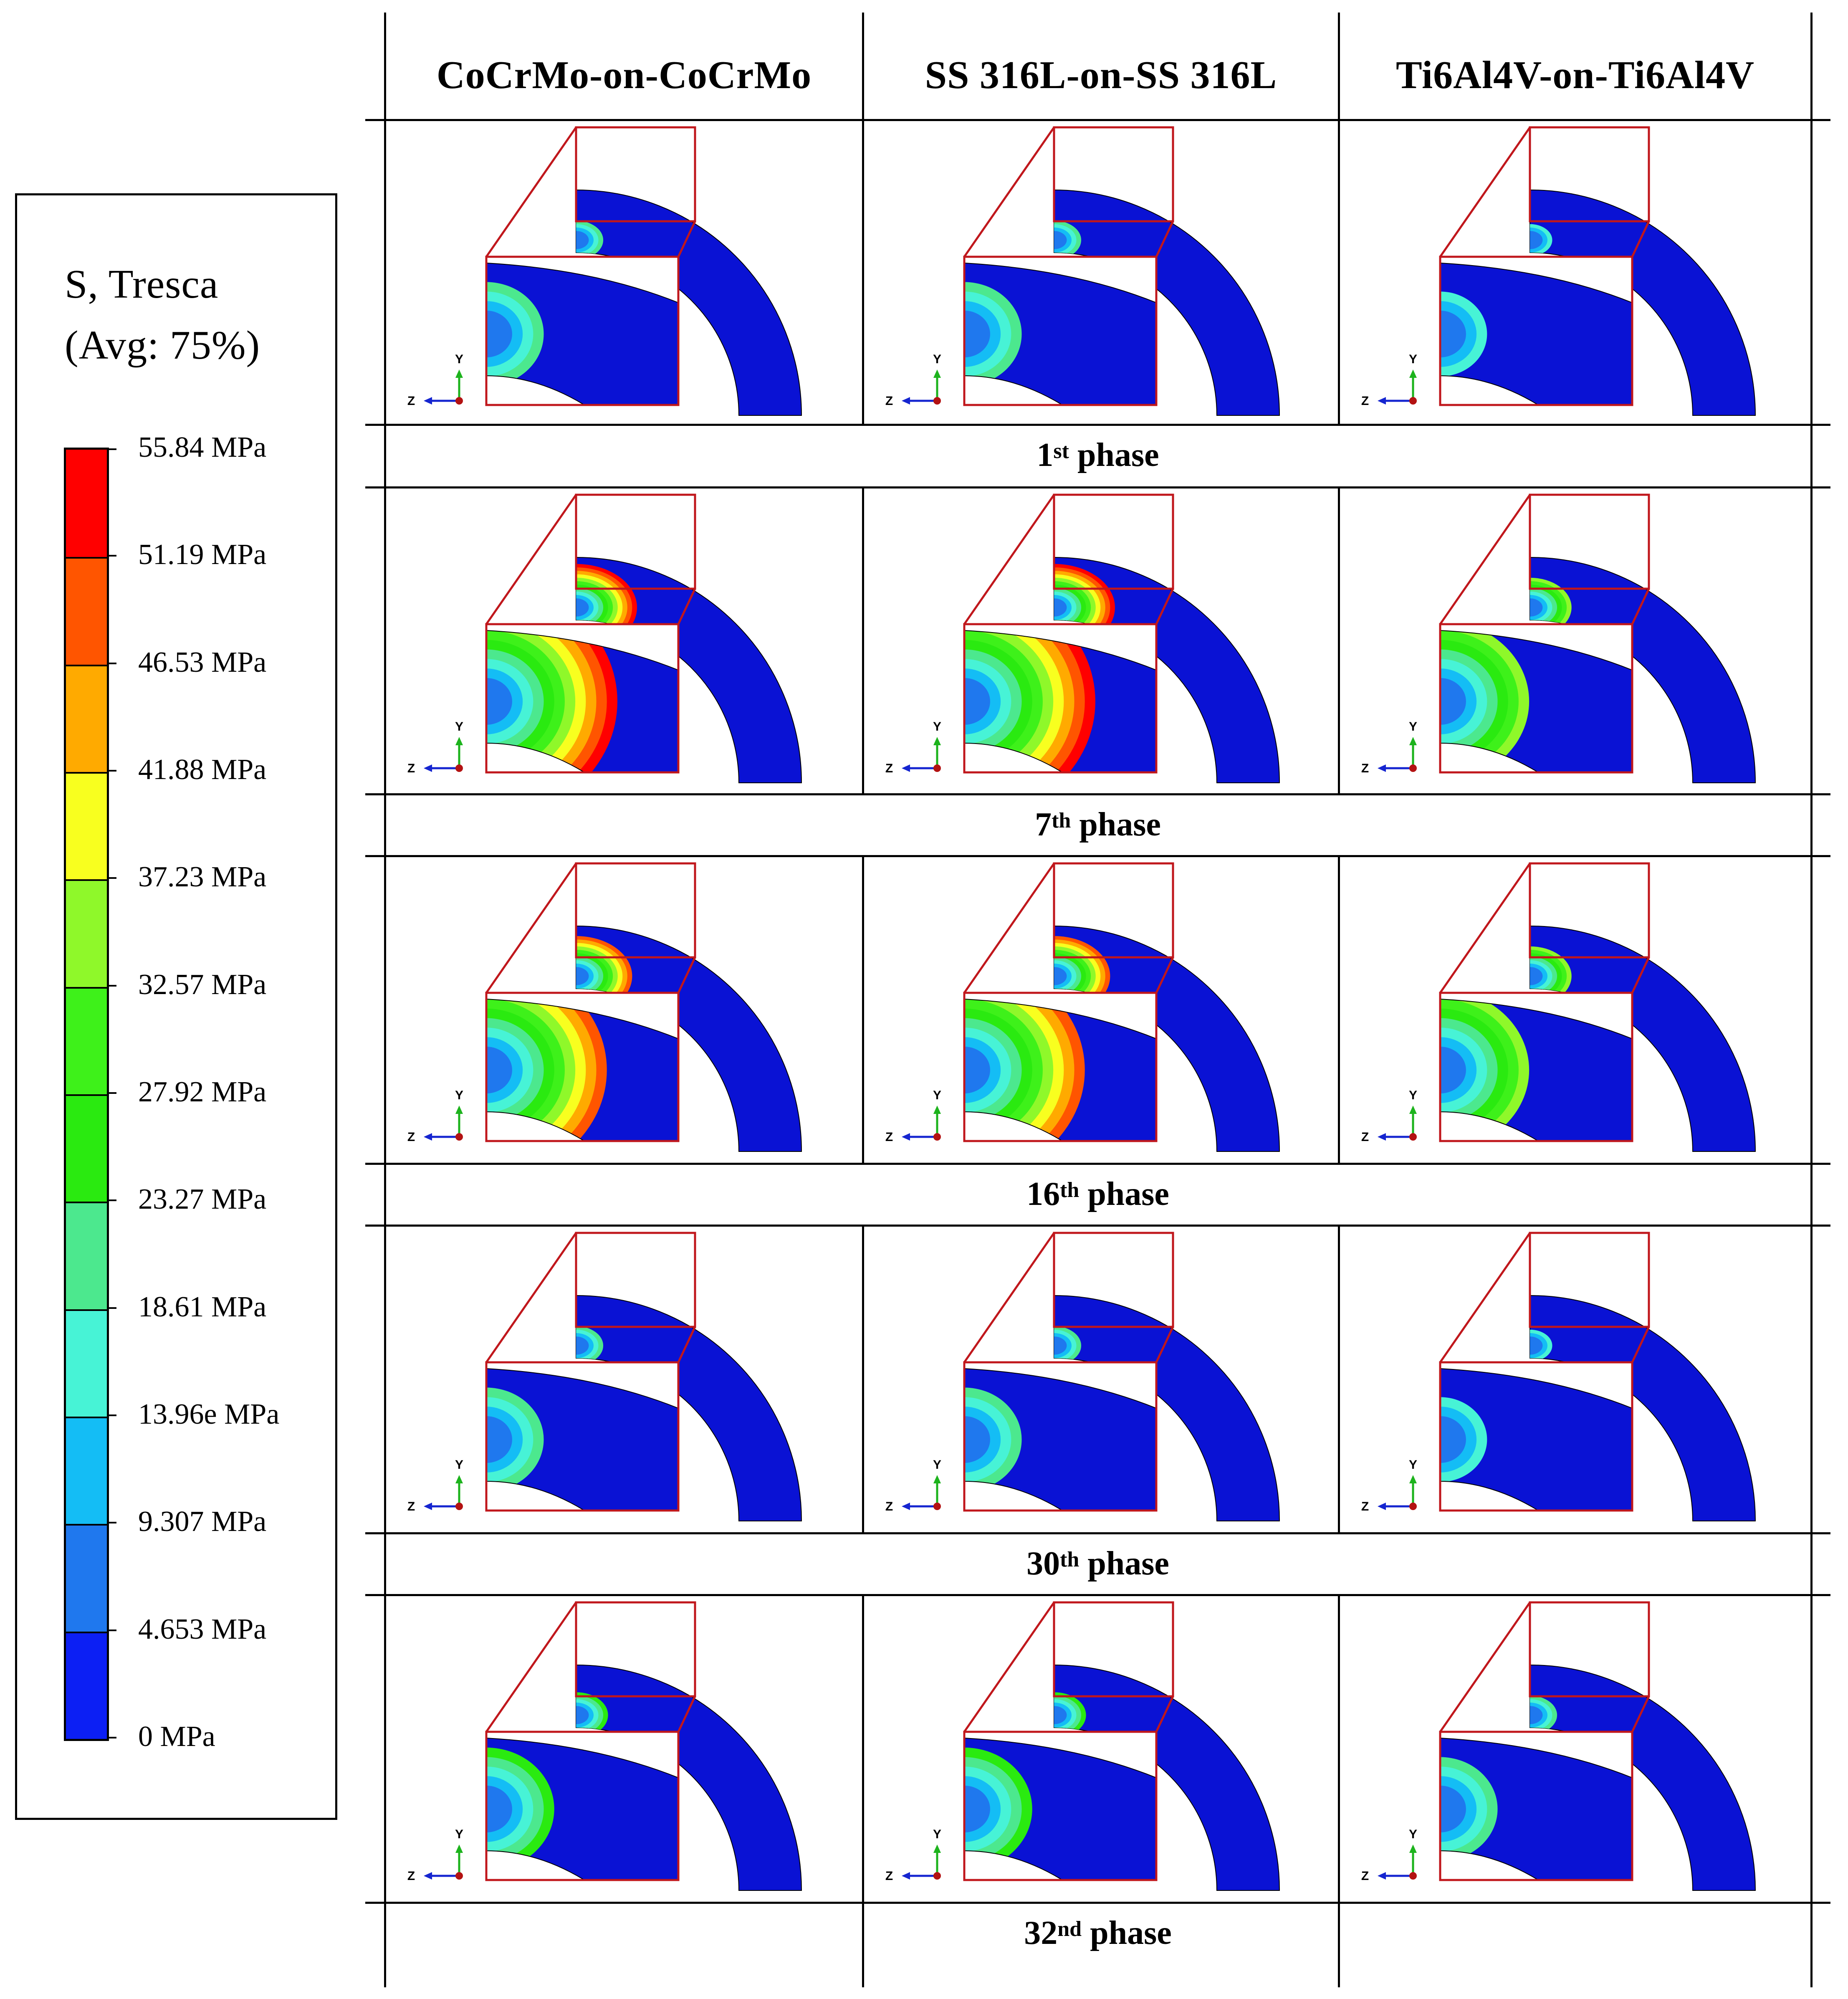 Image resolution: width=1848 pixels, height=1999 pixels. Describe the element at coordinates (209, 1414) in the screenshot. I see `color-bar-label: 13.96e MPa` at that location.